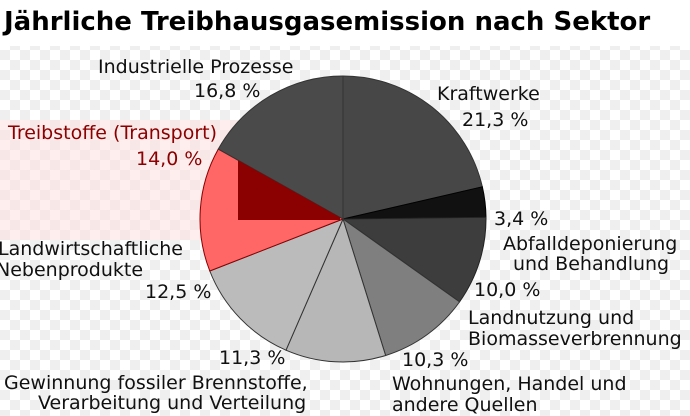  I want to click on pie-slice-landwirtschaftliche, so click(276, 284).